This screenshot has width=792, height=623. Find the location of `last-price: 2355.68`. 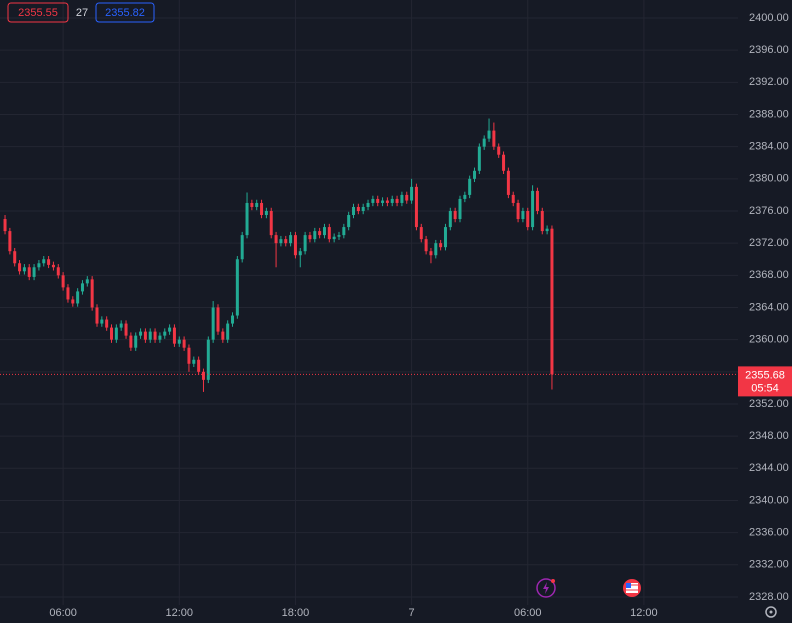

last-price: 2355.68 is located at coordinates (765, 375).